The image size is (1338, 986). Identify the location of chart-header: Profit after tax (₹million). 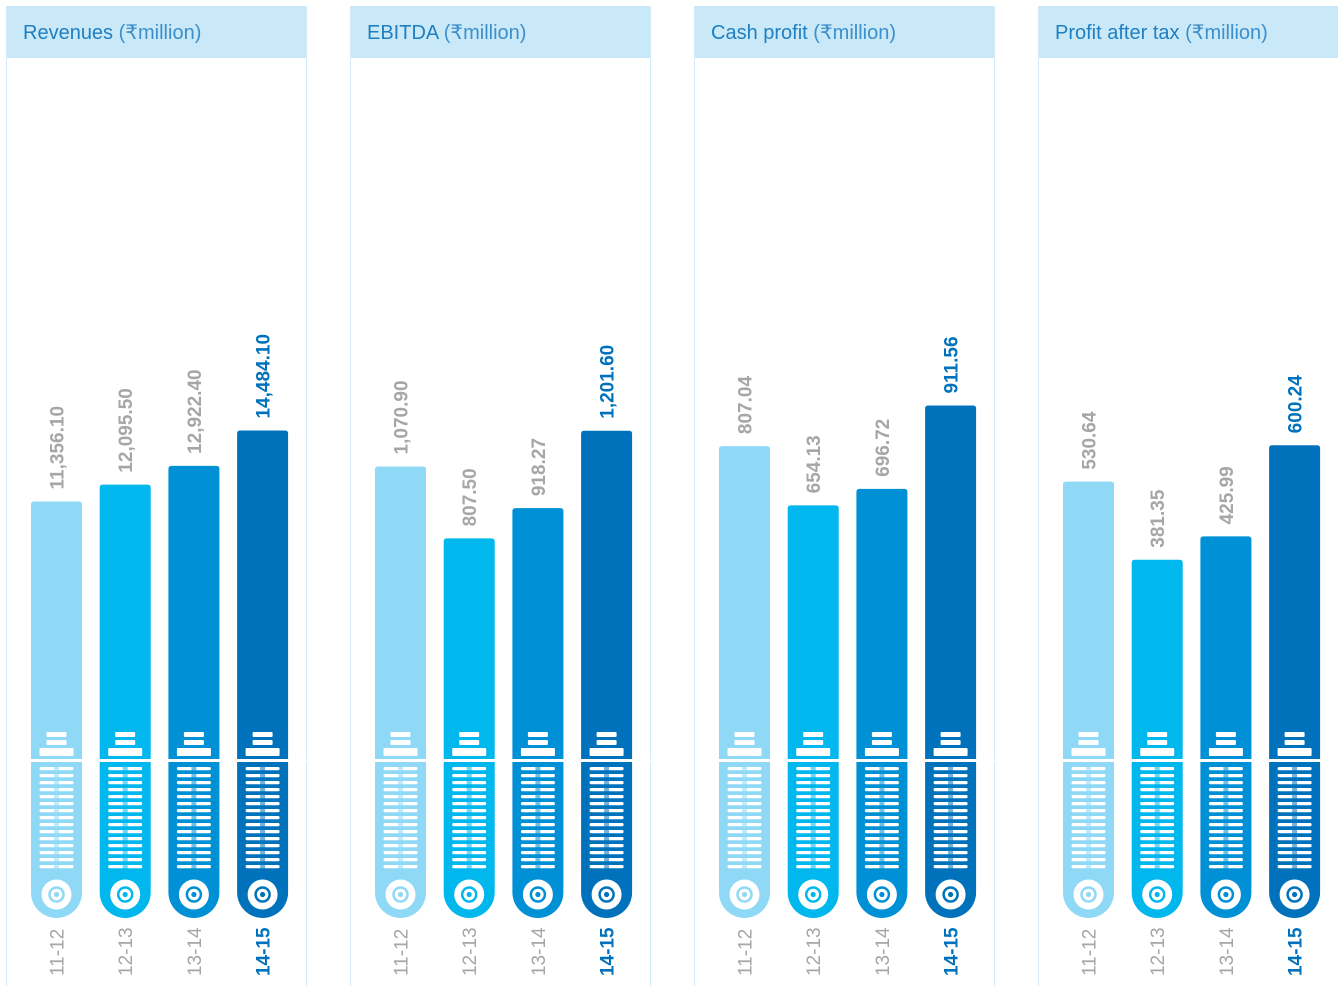
(1188, 32).